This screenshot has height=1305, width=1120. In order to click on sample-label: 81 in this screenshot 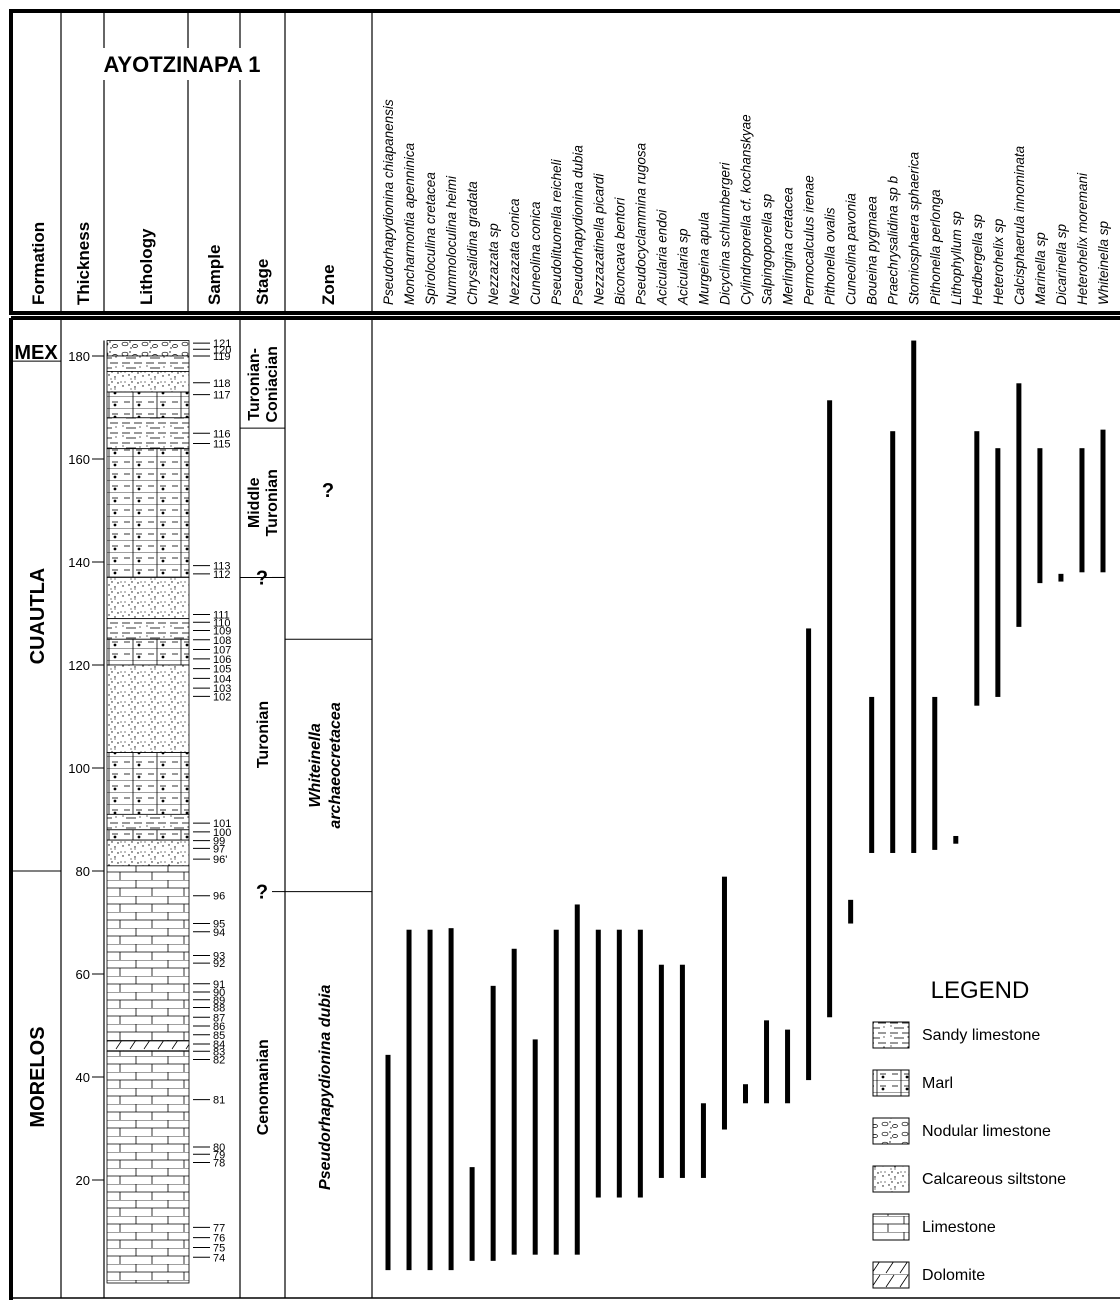, I will do `click(219, 1101)`.